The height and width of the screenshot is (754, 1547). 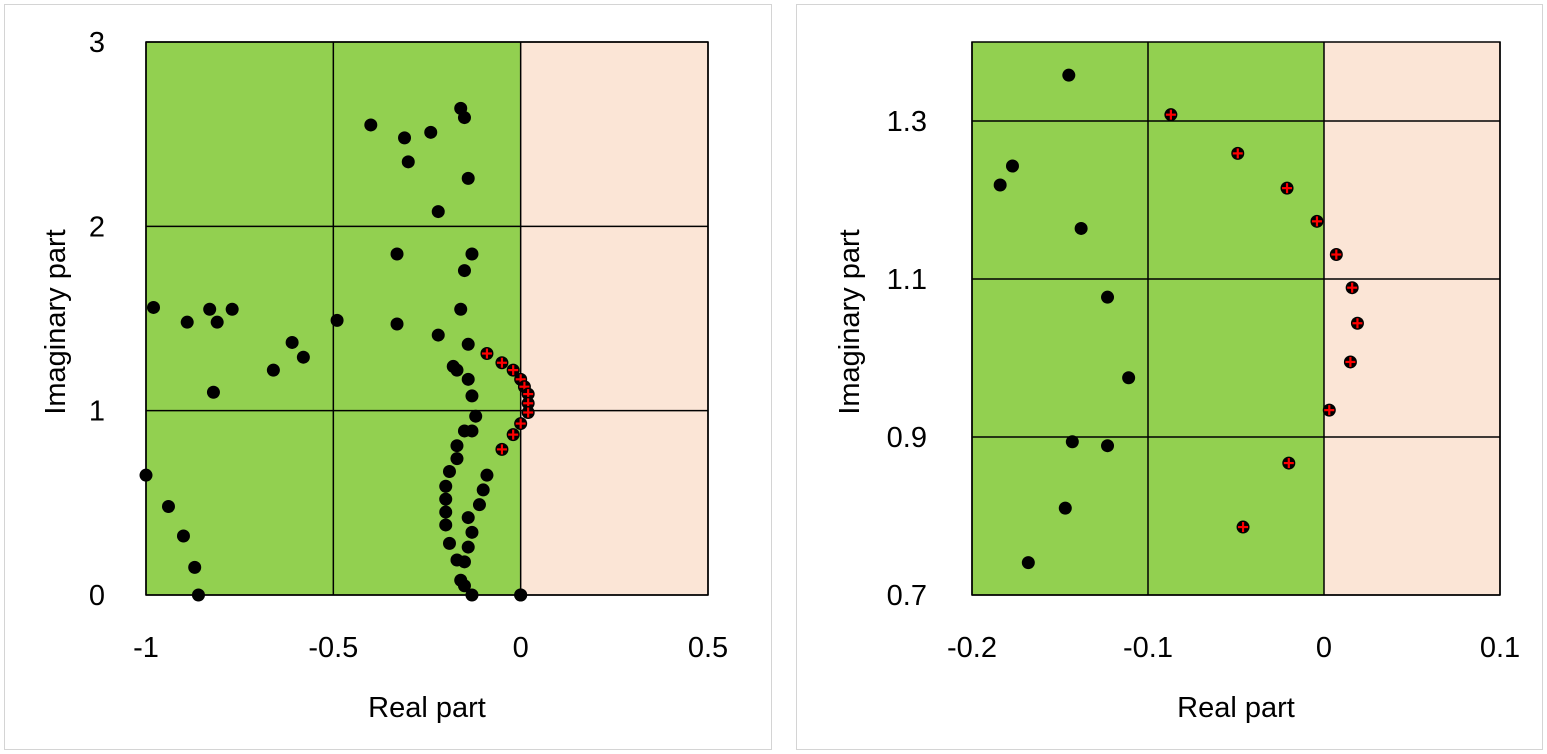 I want to click on x-tick-label: 0.5, so click(x=708, y=648).